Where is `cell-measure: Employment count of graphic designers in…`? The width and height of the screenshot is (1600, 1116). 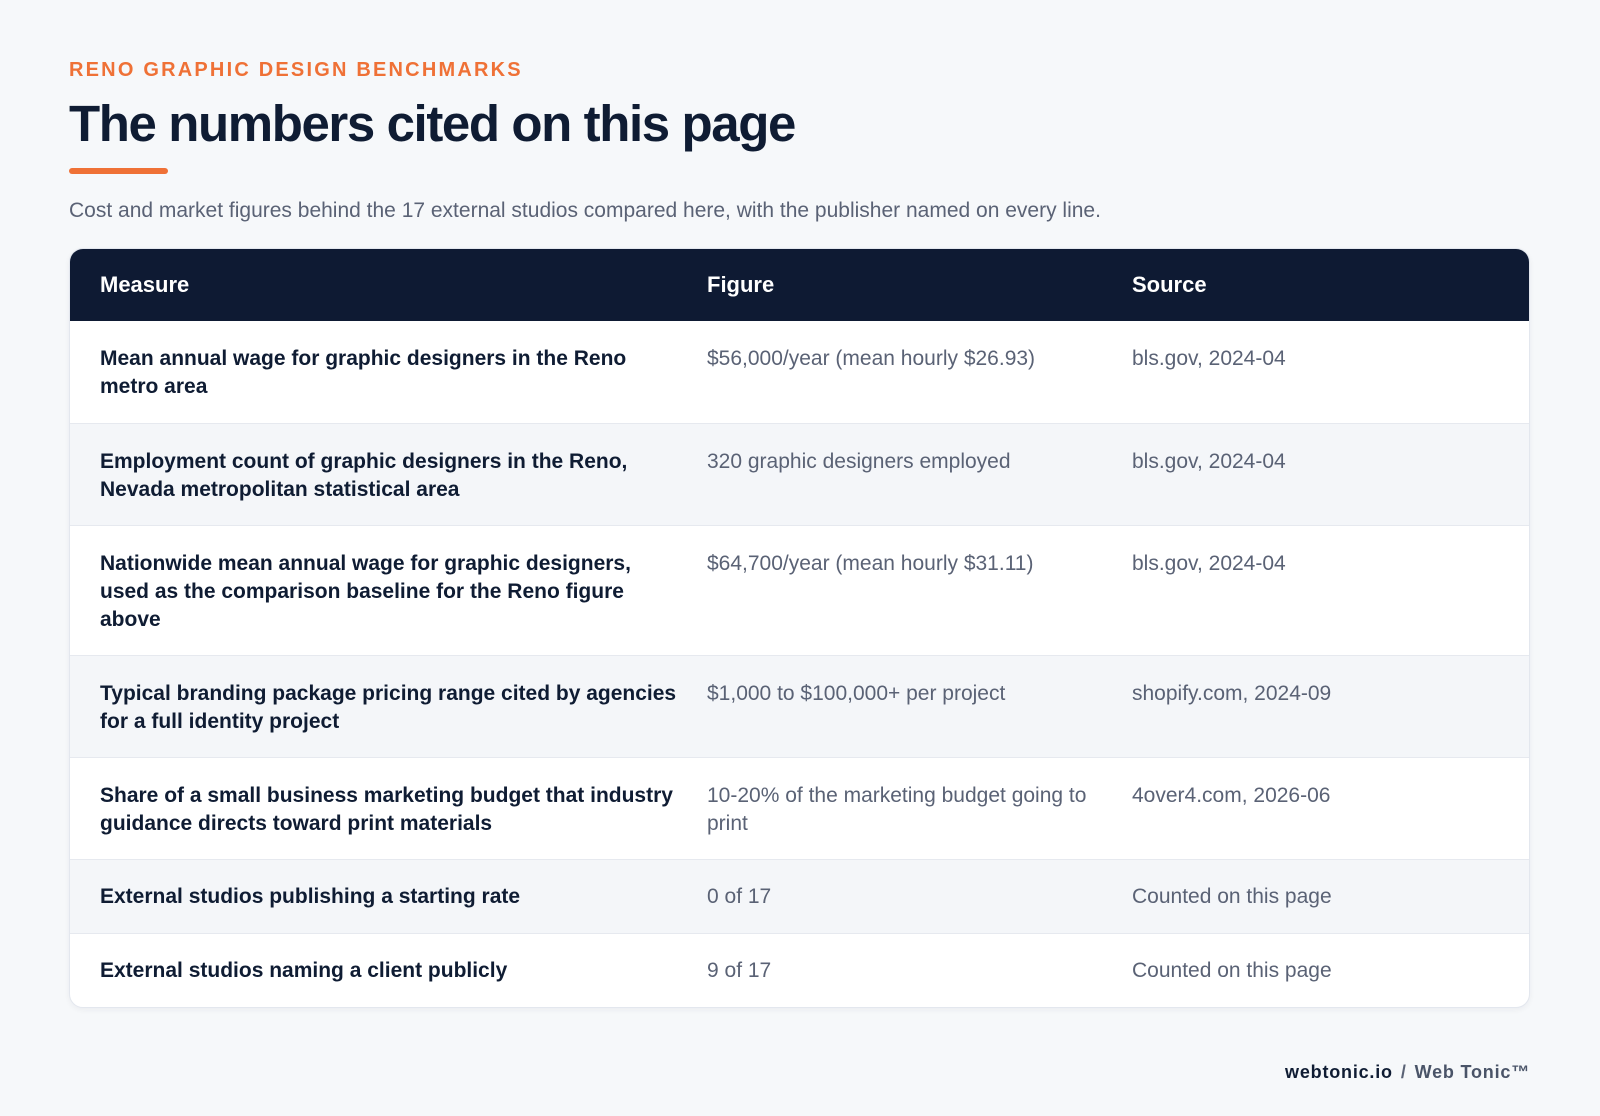
cell-measure: Employment count of graphic designers in… is located at coordinates (364, 475).